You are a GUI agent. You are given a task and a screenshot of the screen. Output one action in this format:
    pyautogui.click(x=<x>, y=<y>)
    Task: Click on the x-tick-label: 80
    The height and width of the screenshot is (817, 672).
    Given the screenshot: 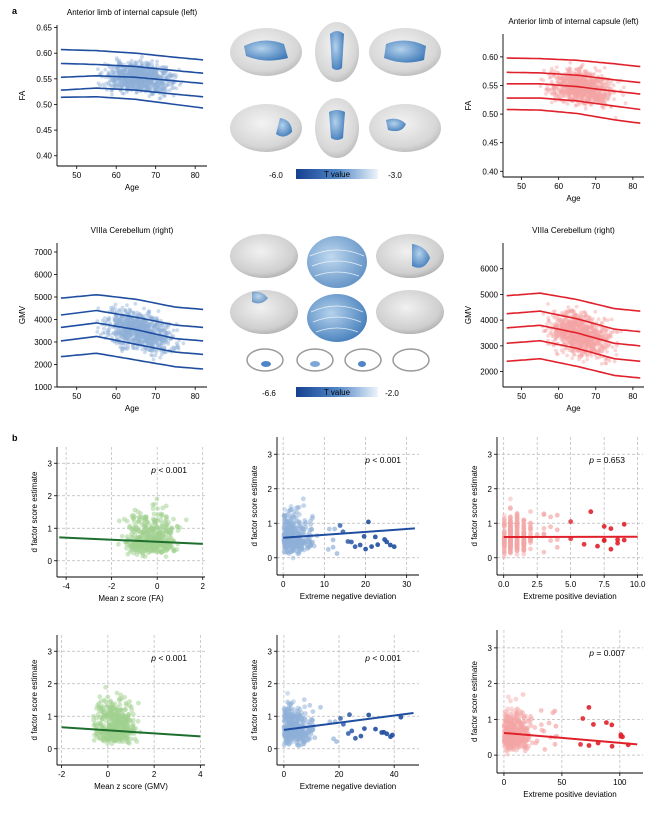 What is the action you would take?
    pyautogui.click(x=632, y=186)
    